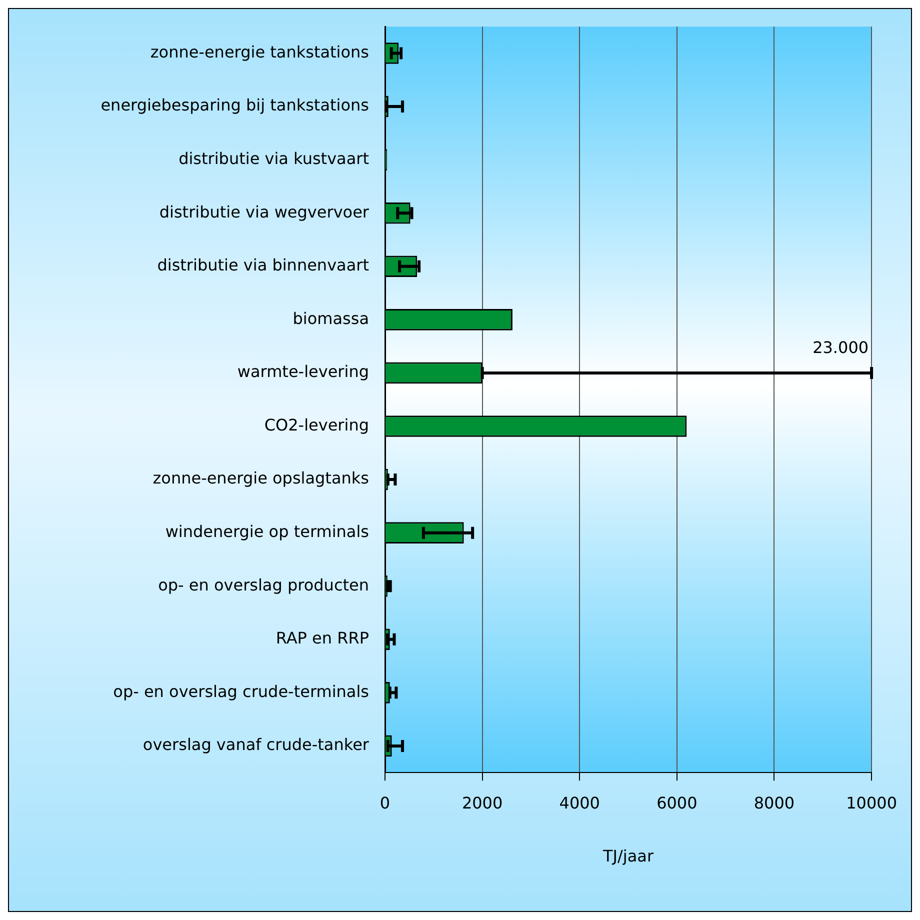 This screenshot has width=920, height=920. I want to click on y-tick-label: windenergie op terminals, so click(267, 531).